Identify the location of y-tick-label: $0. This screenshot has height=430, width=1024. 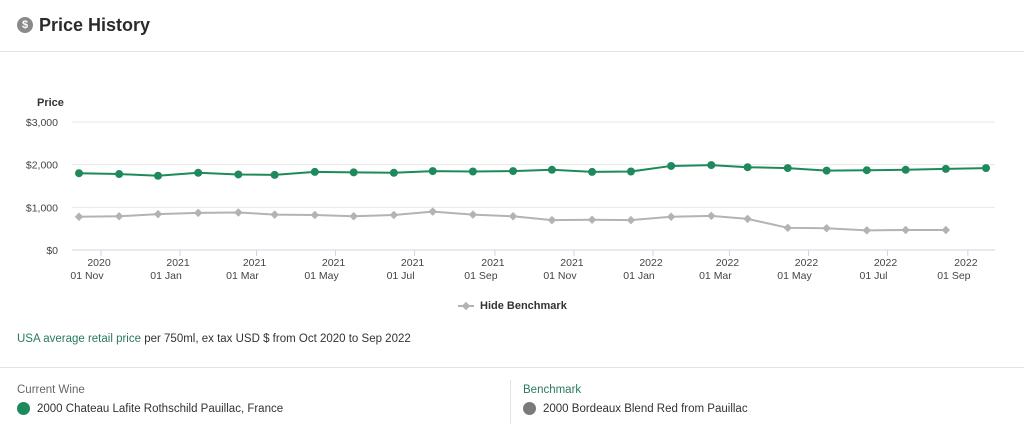
(52, 251).